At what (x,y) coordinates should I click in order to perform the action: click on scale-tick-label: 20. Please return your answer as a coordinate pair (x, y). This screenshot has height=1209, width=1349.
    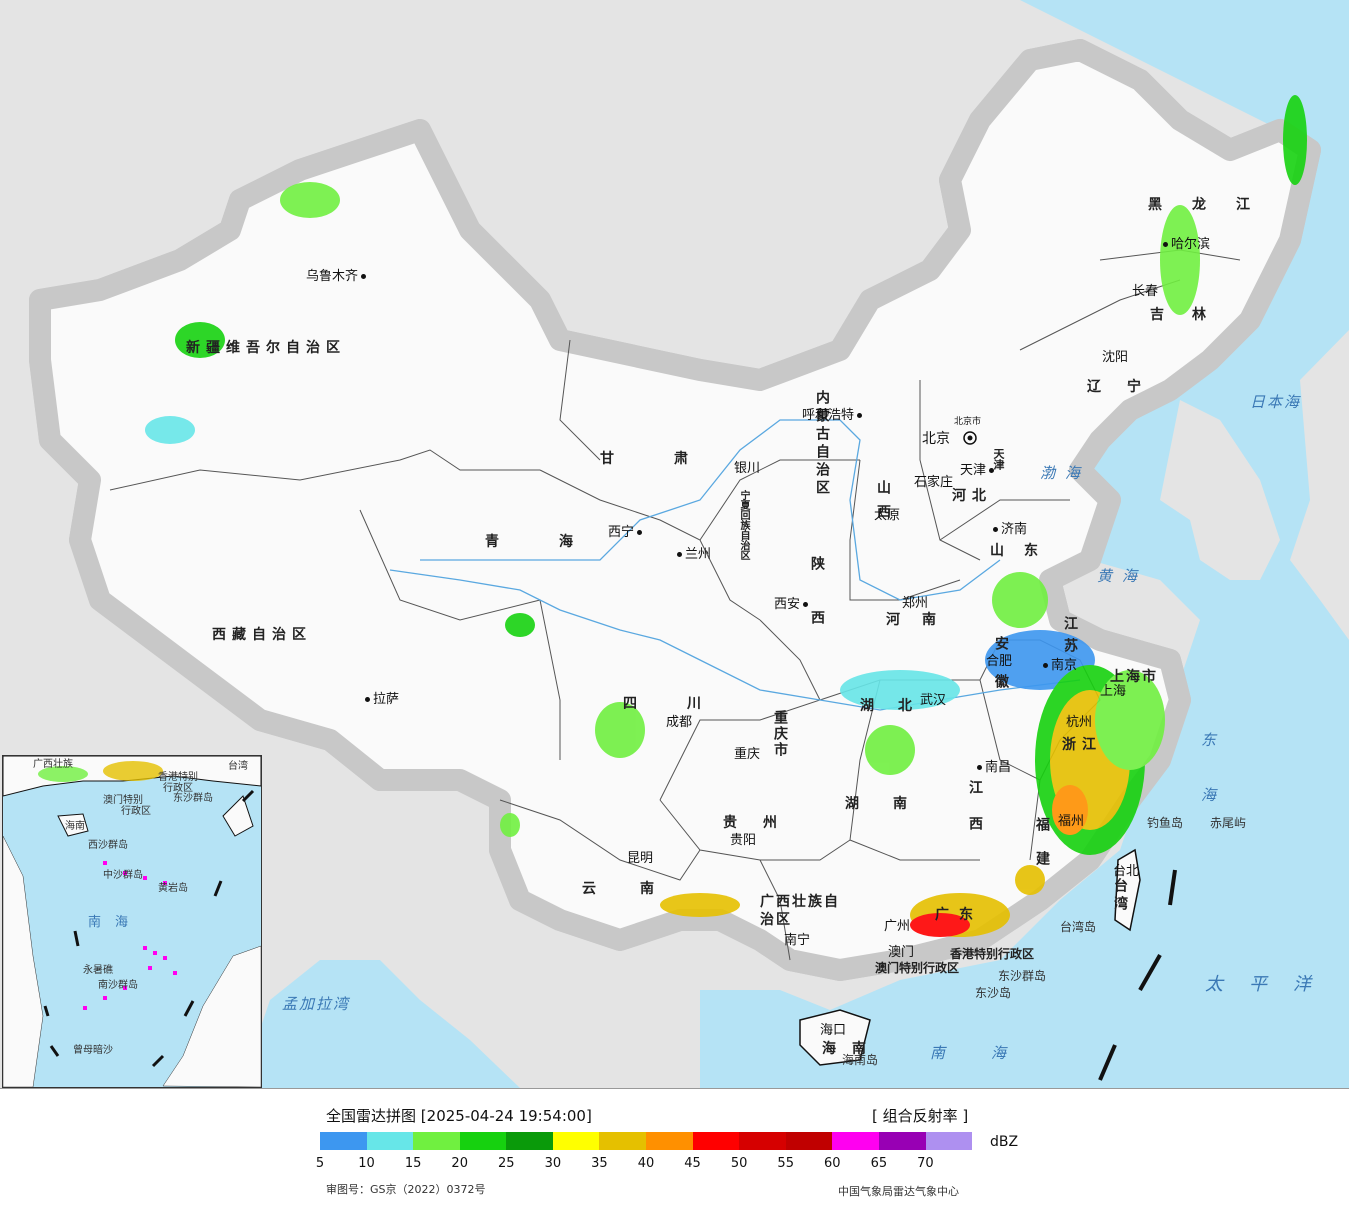
    Looking at the image, I should click on (459, 1163).